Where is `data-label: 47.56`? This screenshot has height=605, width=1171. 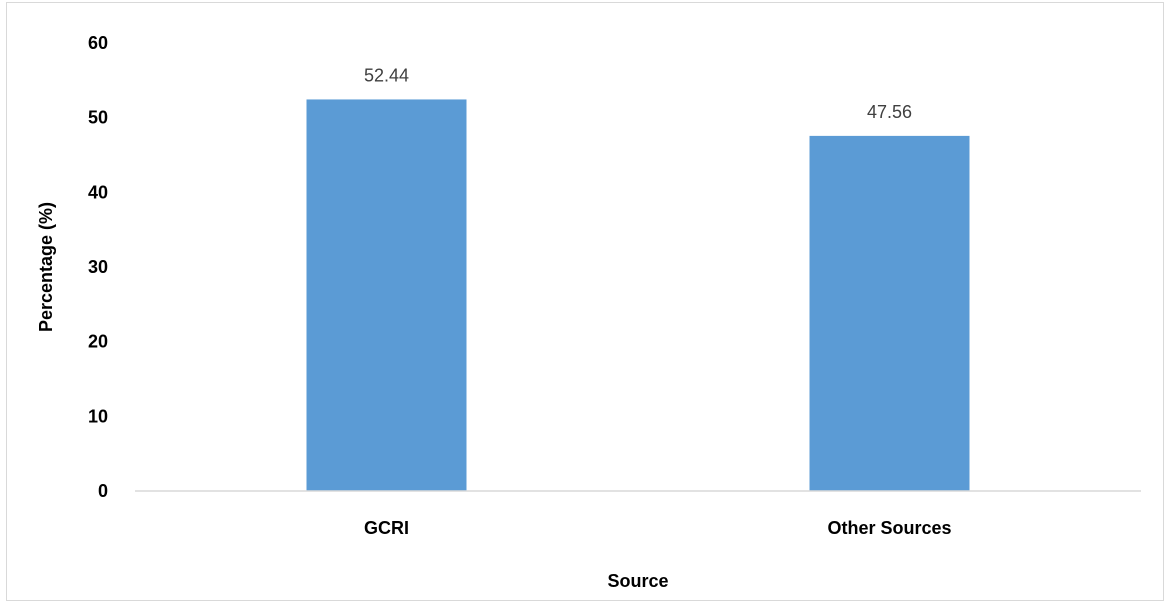 data-label: 47.56 is located at coordinates (889, 112).